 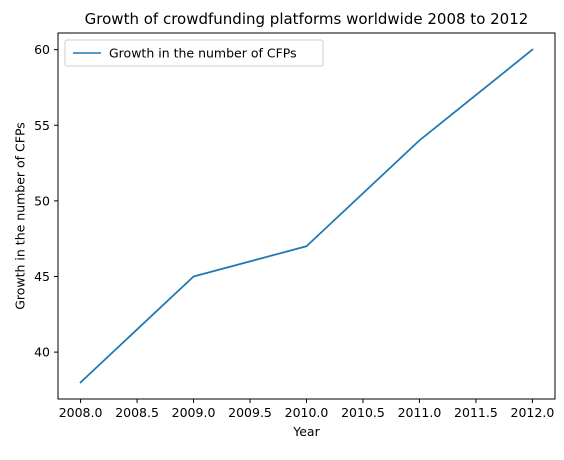 I want to click on x-tick-label: 2008.5, so click(x=137, y=412).